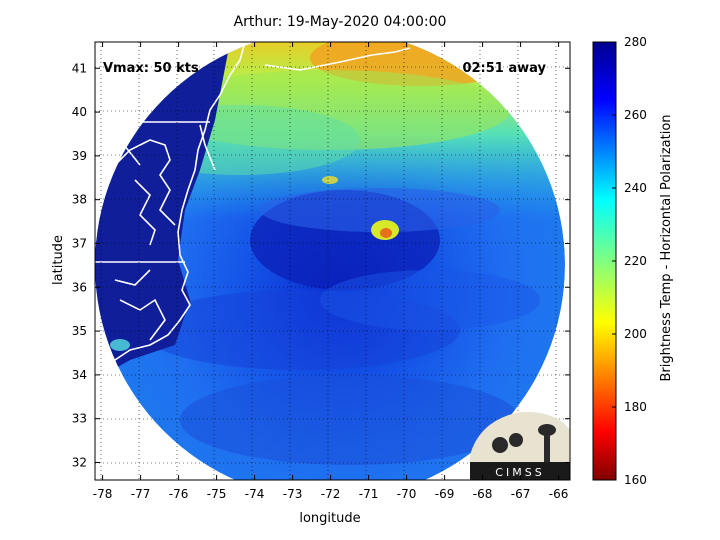 The width and height of the screenshot is (720, 540). Describe the element at coordinates (635, 261) in the screenshot. I see `colorbar-tick-label: 220` at that location.